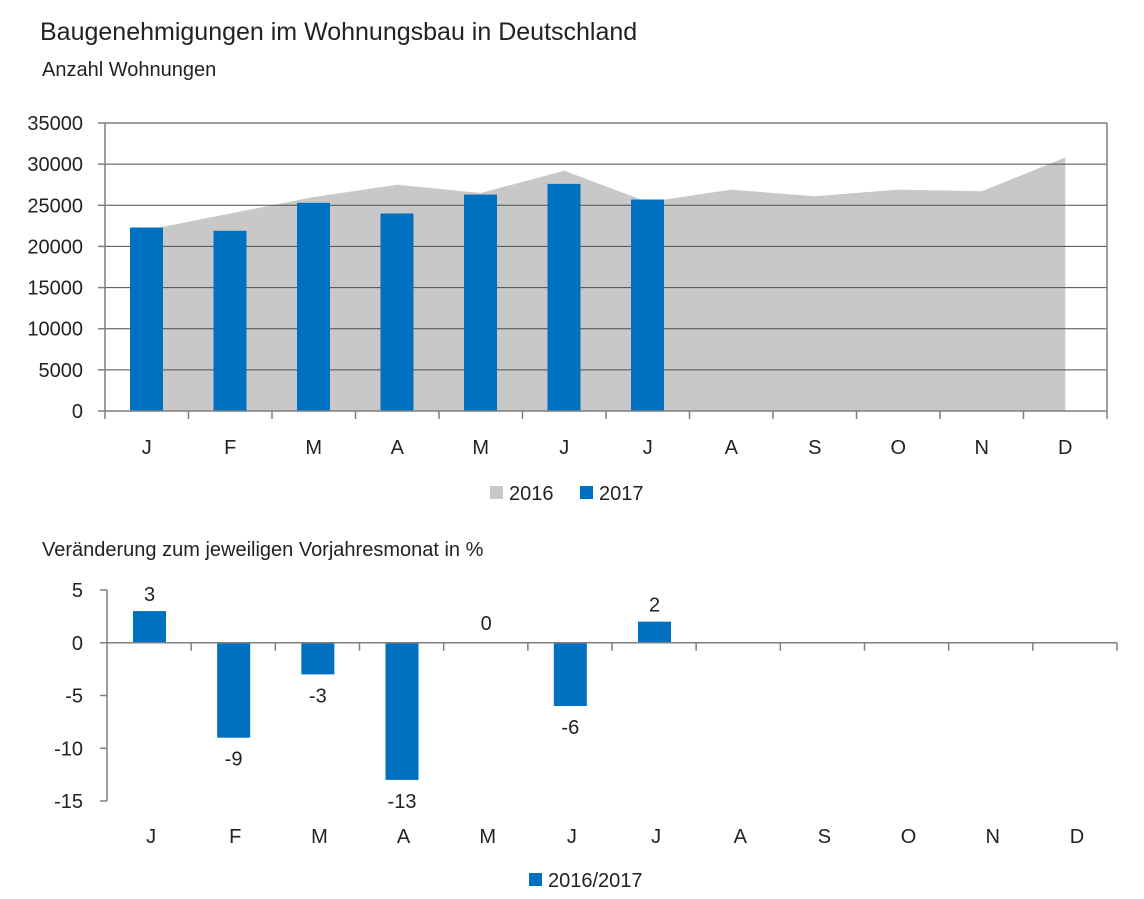 The image size is (1144, 899). Describe the element at coordinates (402, 802) in the screenshot. I see `data-label: -13` at that location.